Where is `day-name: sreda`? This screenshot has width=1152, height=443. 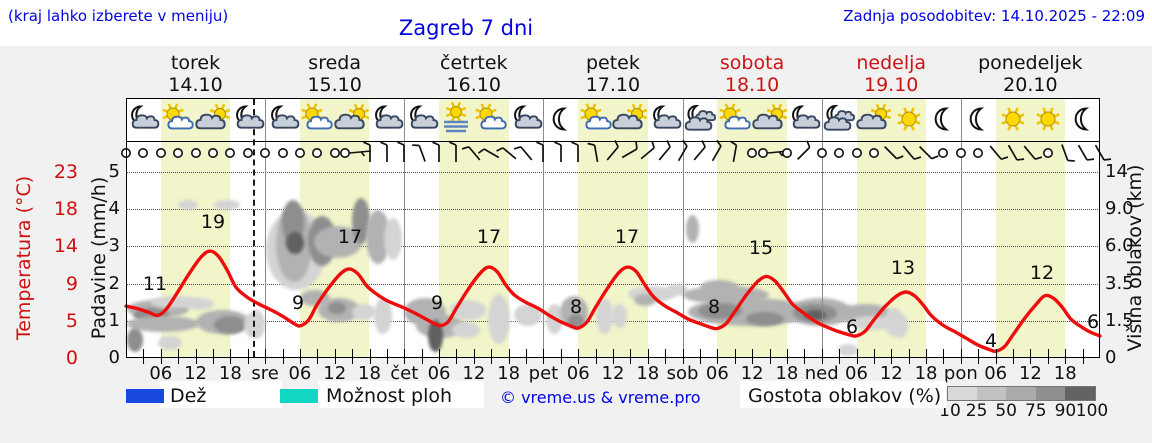 day-name: sreda is located at coordinates (334, 63).